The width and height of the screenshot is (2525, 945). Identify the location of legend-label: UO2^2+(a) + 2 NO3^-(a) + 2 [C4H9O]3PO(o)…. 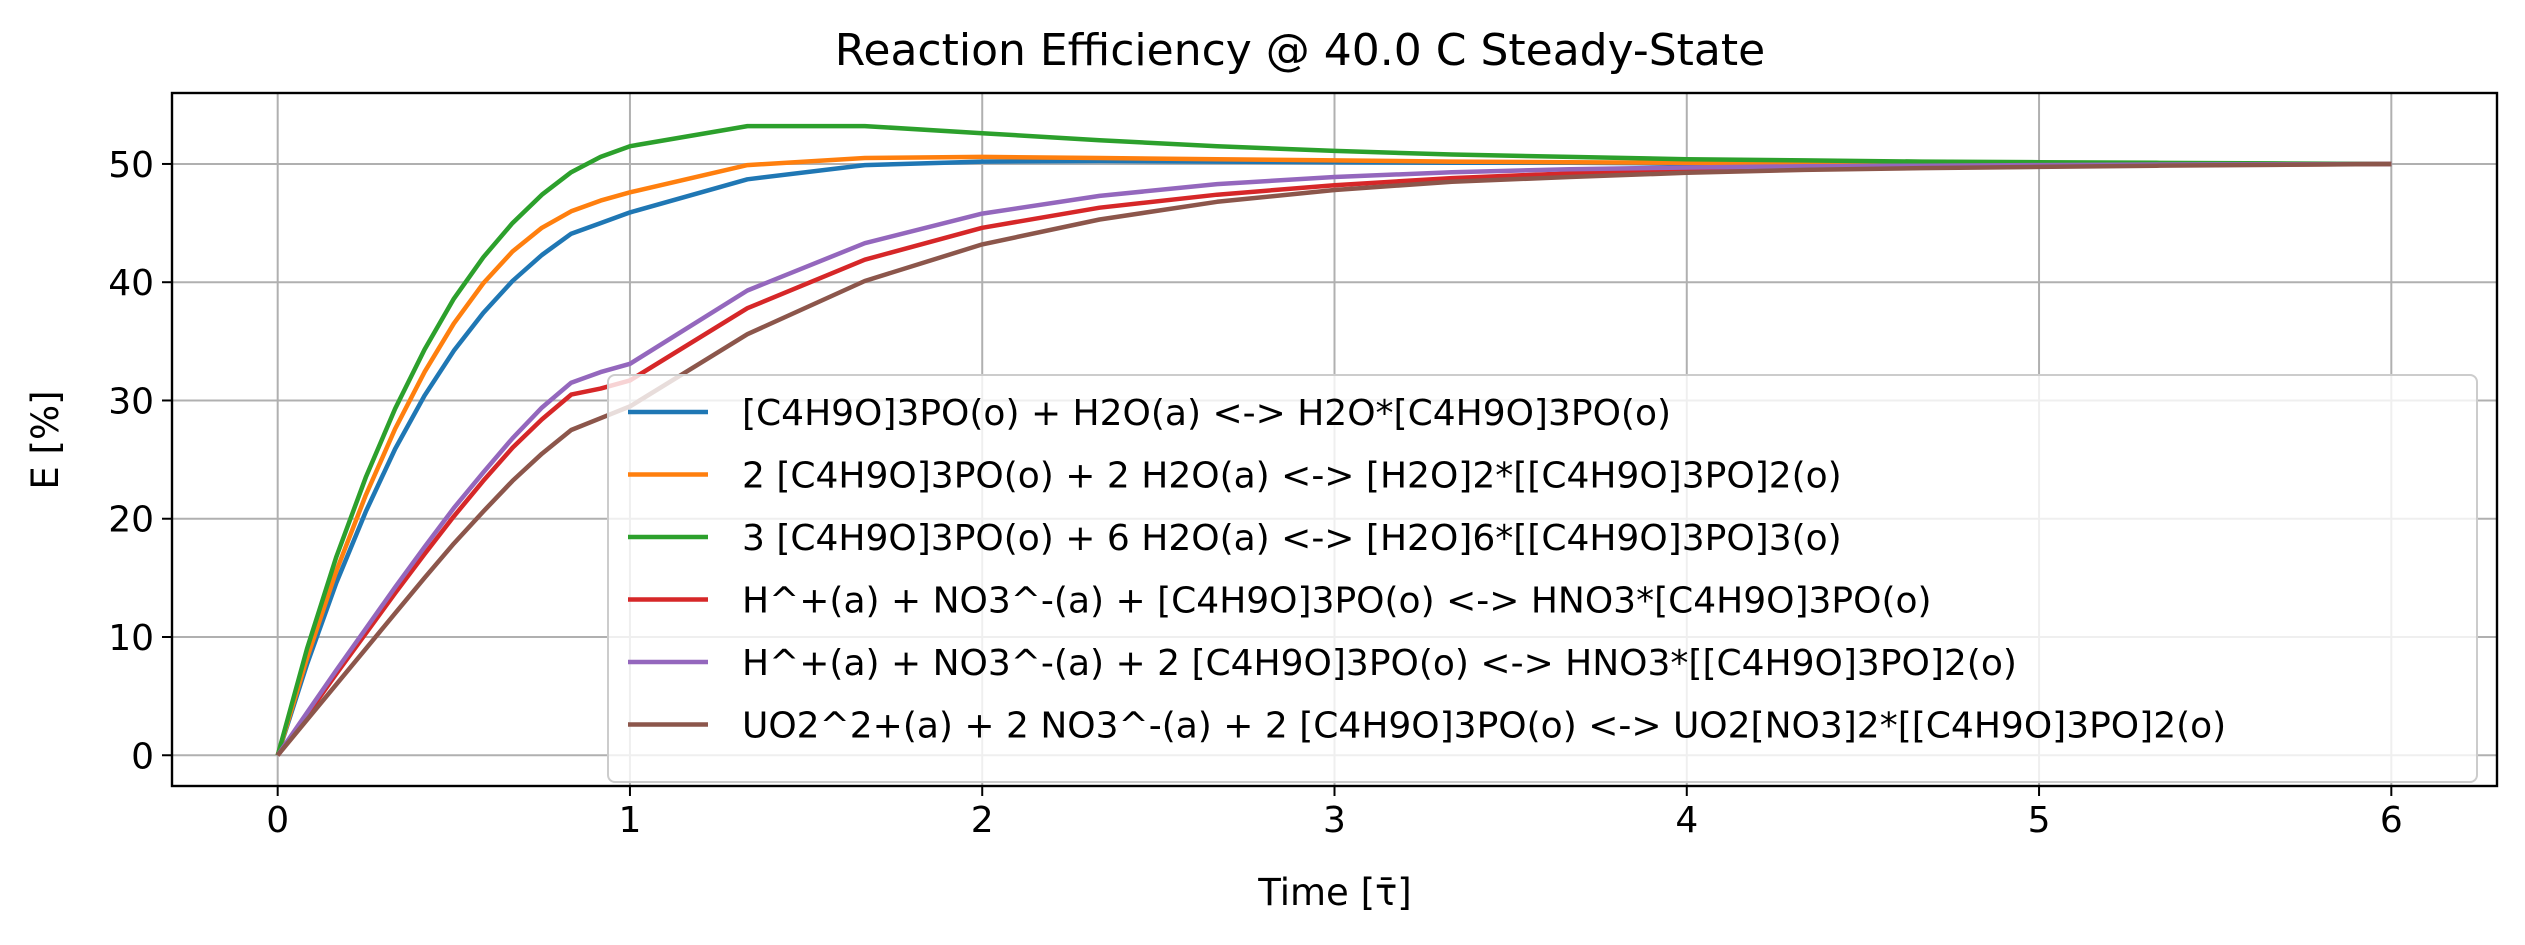
(1484, 726).